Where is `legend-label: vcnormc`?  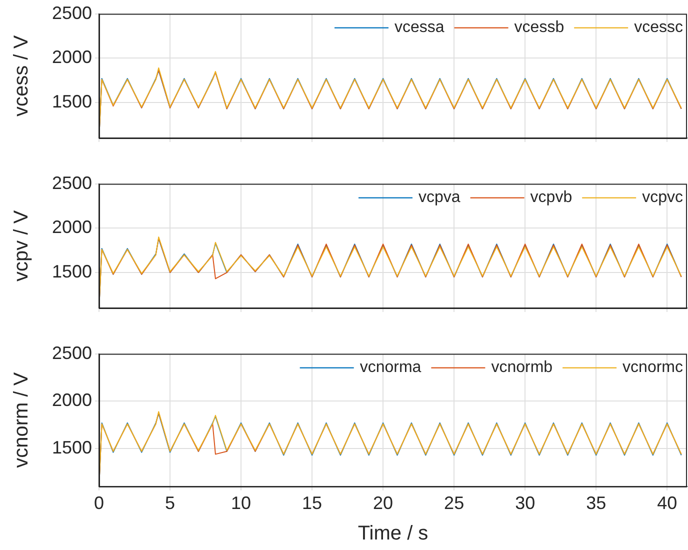
legend-label: vcnormc is located at coordinates (652, 367).